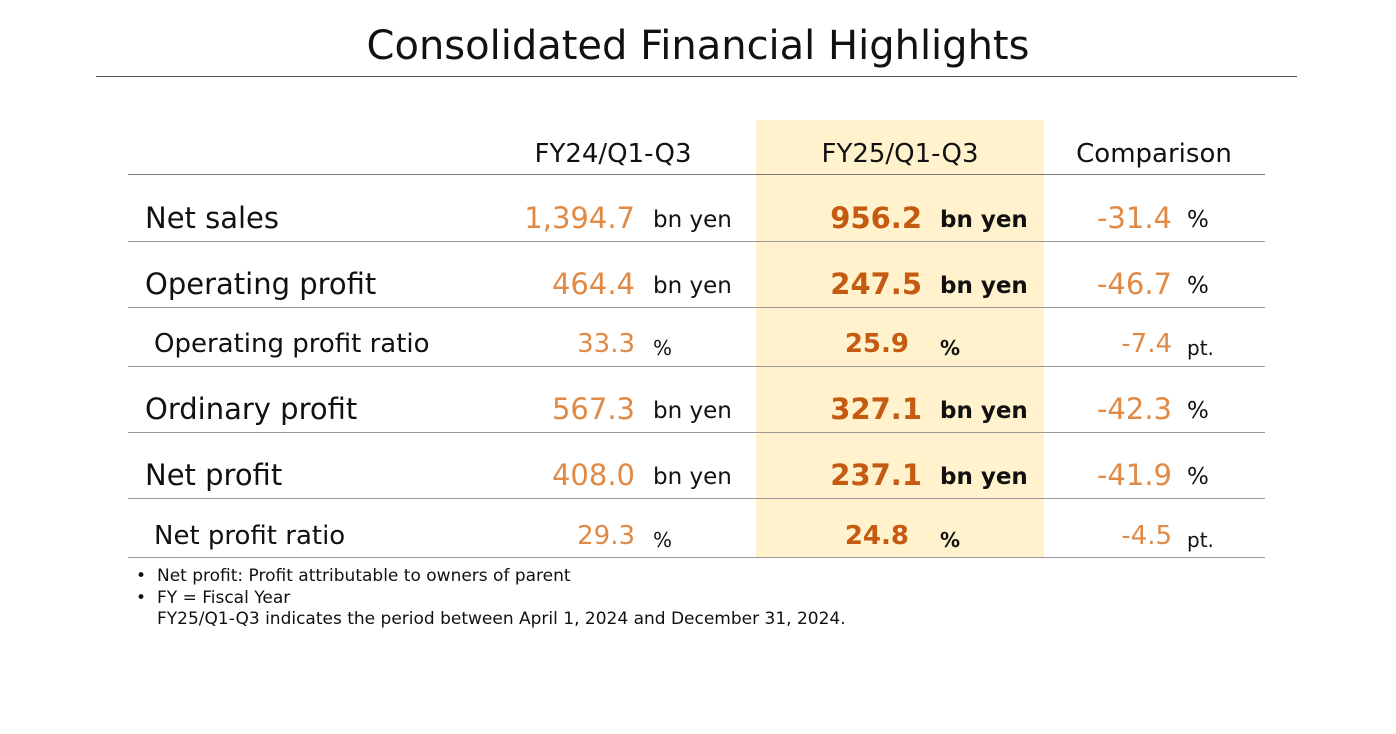 This screenshot has height=734, width=1396. I want to click on footnote-fiscal-year: • FY = Fiscal Year, so click(491, 599).